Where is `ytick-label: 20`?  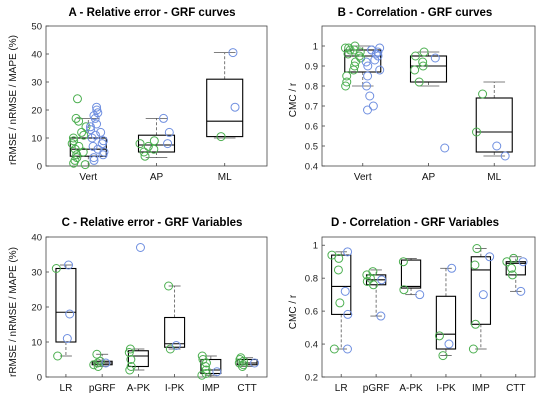
ytick-label: 20 is located at coordinates (36, 111).